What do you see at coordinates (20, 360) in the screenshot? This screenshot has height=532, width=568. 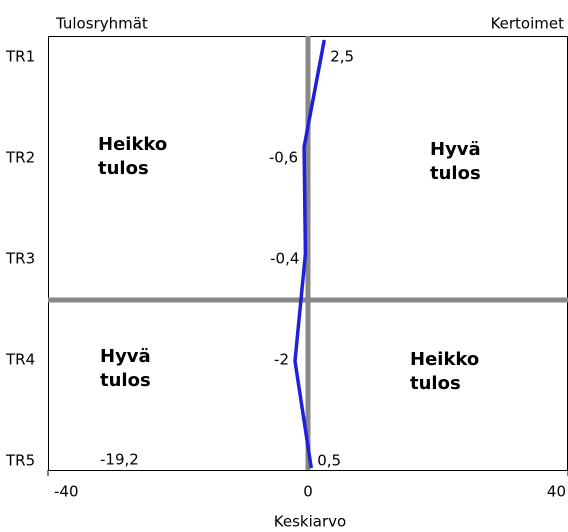 I see `y-tick-label: TR4` at bounding box center [20, 360].